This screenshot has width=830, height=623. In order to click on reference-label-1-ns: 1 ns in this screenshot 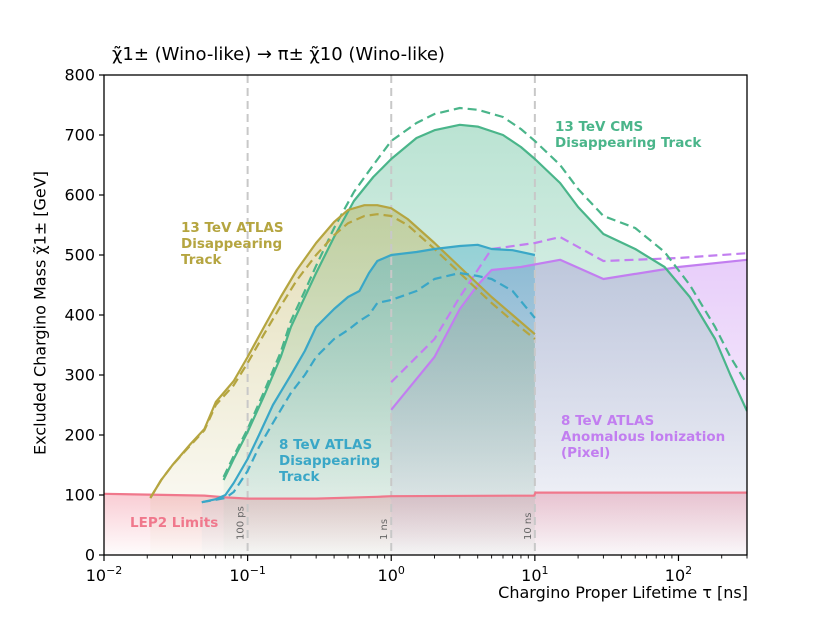, I will do `click(384, 529)`.